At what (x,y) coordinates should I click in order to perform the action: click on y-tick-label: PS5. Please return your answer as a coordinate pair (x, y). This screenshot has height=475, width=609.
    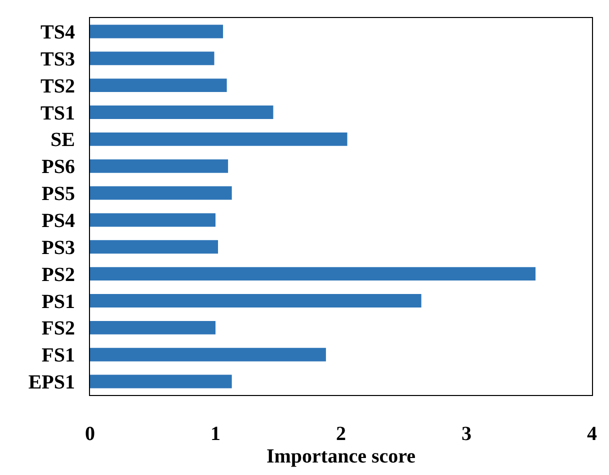
    Looking at the image, I should click on (58, 194).